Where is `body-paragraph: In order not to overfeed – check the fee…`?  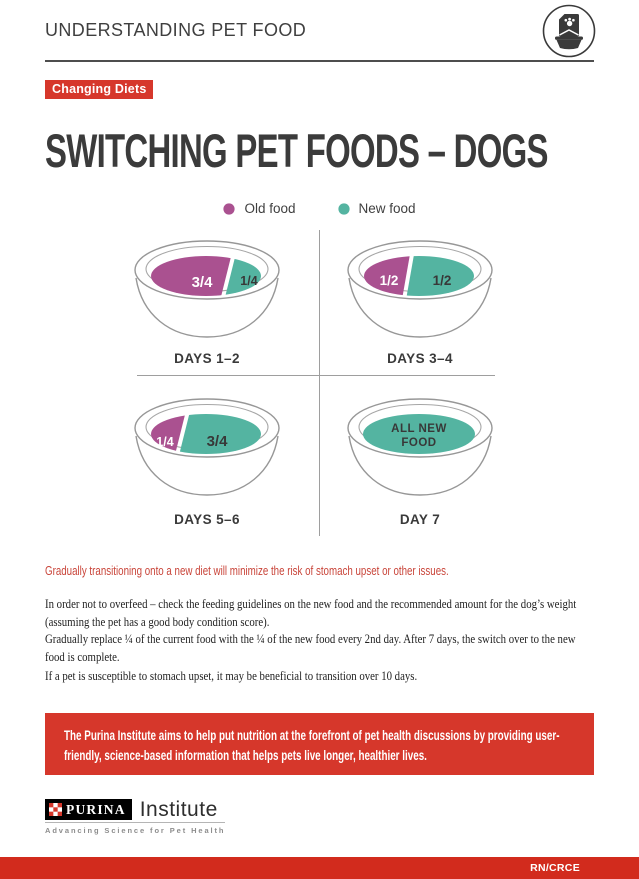
body-paragraph: In order not to overfeed – check the fee… is located at coordinates (311, 612).